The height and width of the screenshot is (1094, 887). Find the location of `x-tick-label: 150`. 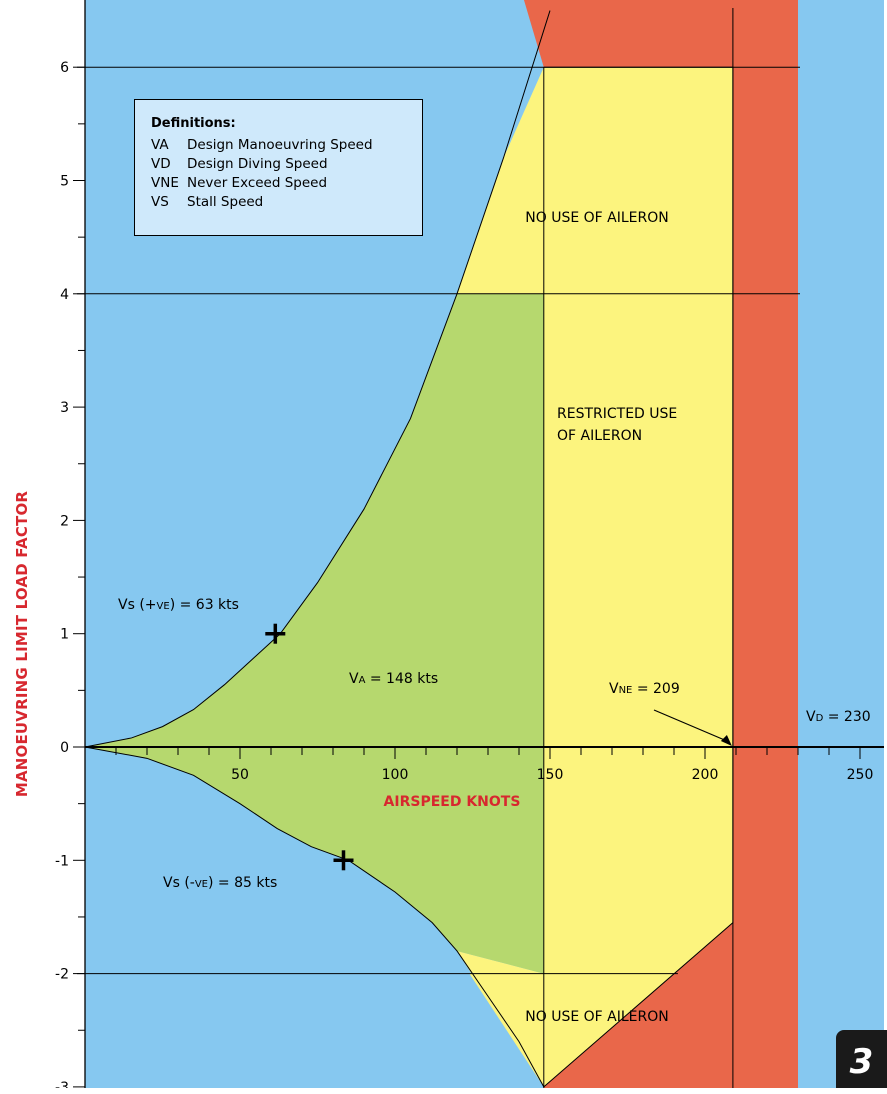

x-tick-label: 150 is located at coordinates (550, 775).